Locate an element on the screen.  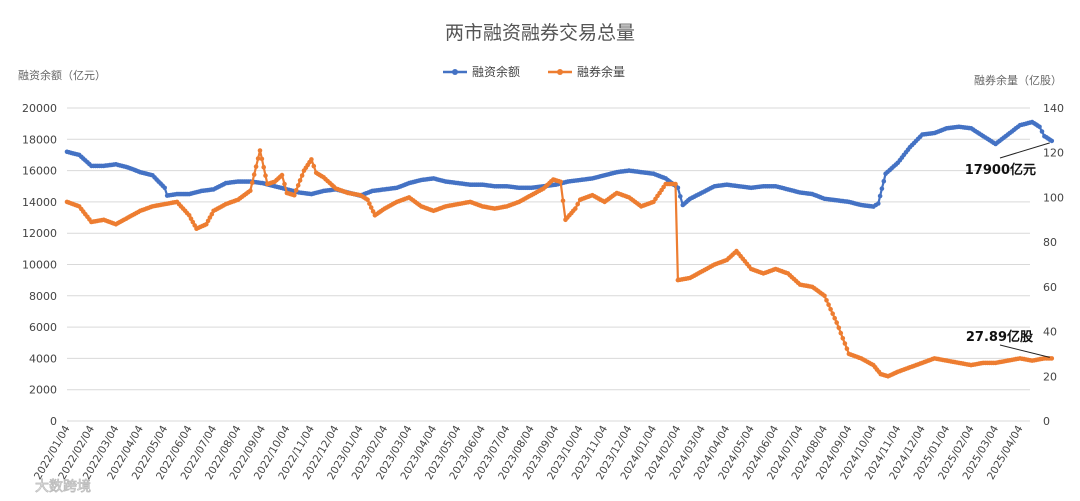
watermark-text: 大数跨境 is located at coordinates (63, 487).